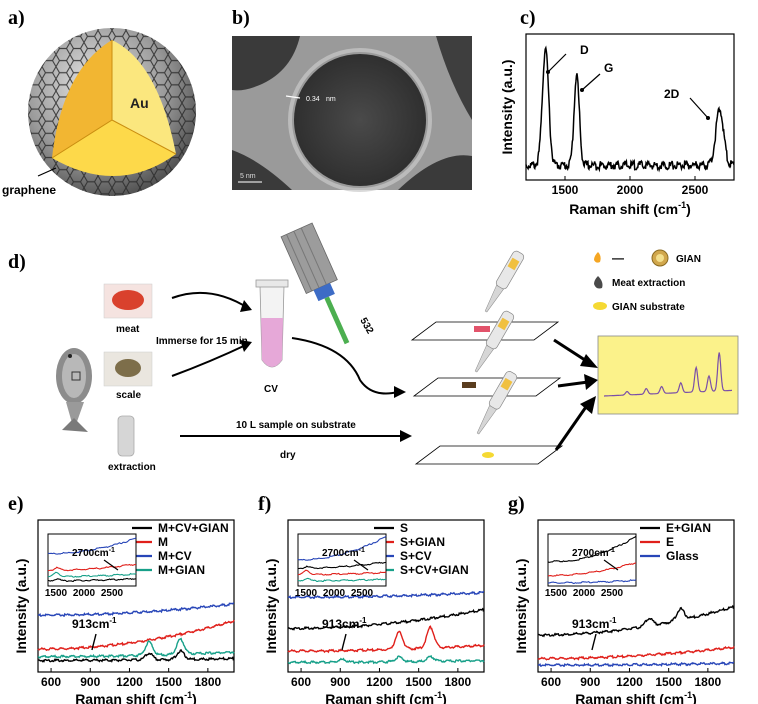 The height and width of the screenshot is (704, 758). I want to click on laser-device, so click(315, 283).